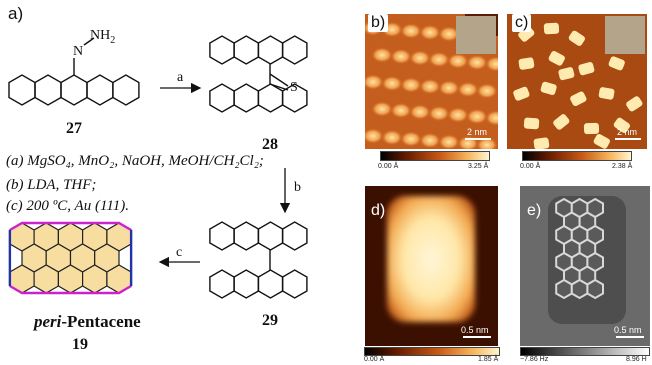 This screenshot has width=652, height=365. Describe the element at coordinates (180, 77) in the screenshot. I see `arrow-a-label: a` at that location.